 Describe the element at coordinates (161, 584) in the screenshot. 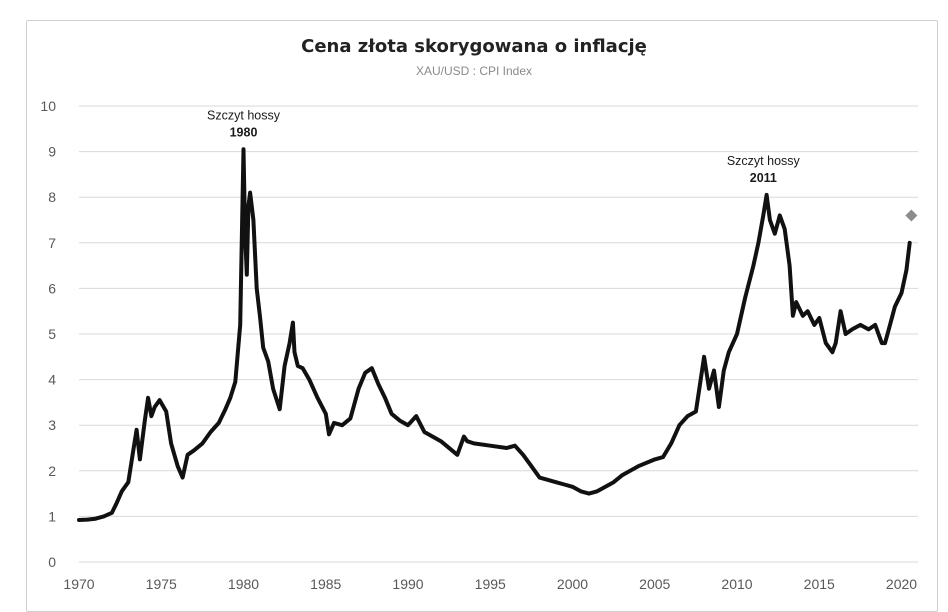

I see `x-tick-label-1975: 1975` at that location.